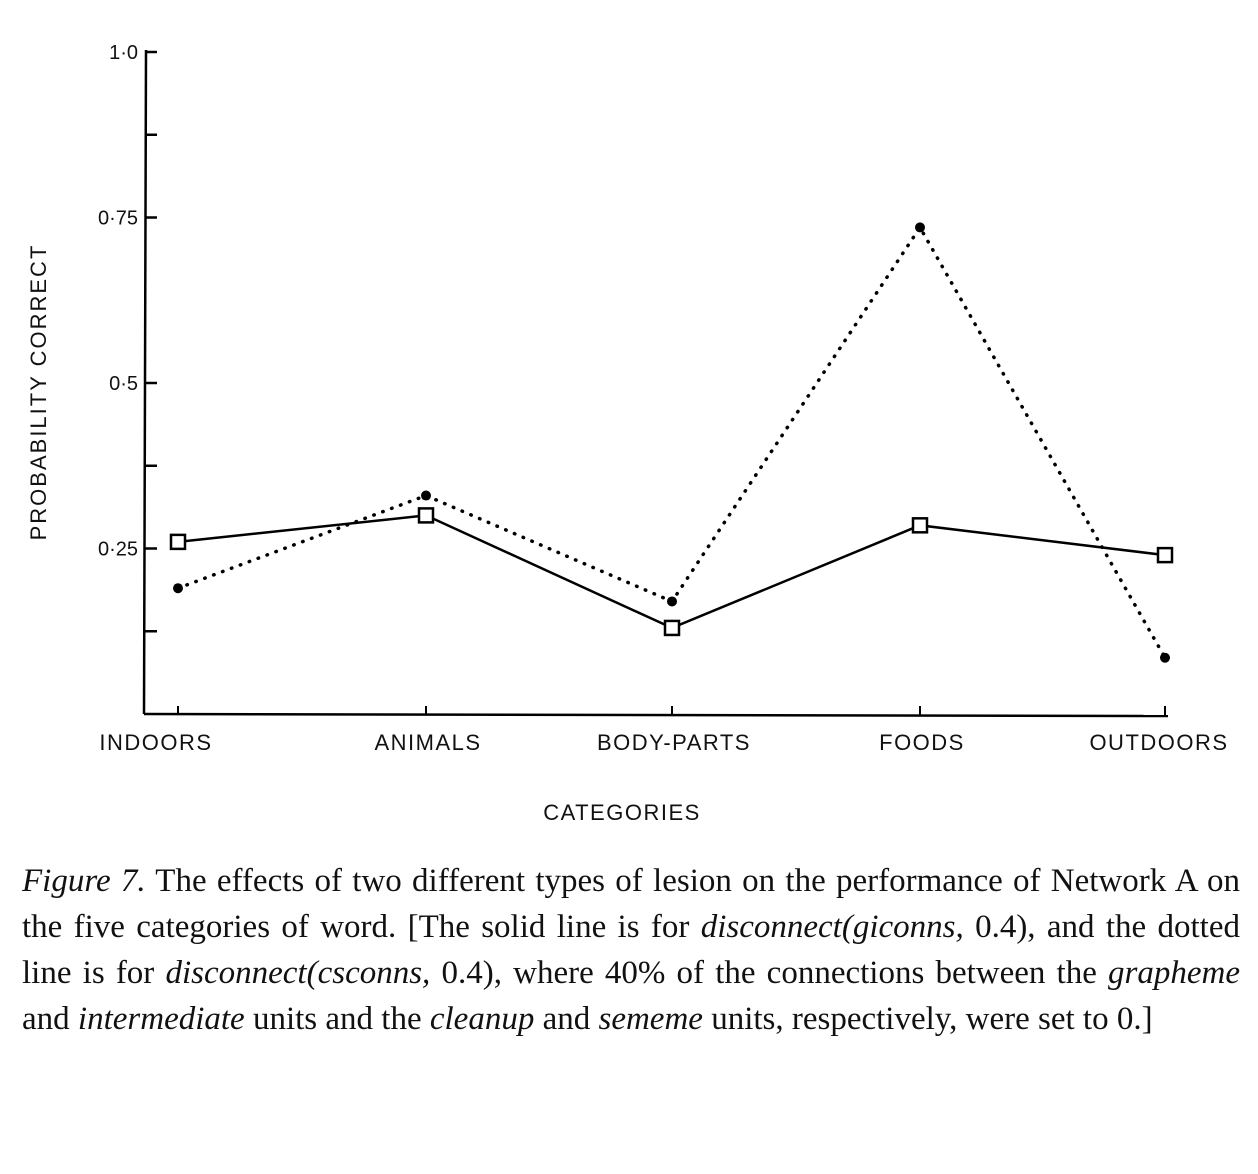 Image resolution: width=1258 pixels, height=1174 pixels. What do you see at coordinates (674, 742) in the screenshot?
I see `x-tick-label: BODY-PARTS` at bounding box center [674, 742].